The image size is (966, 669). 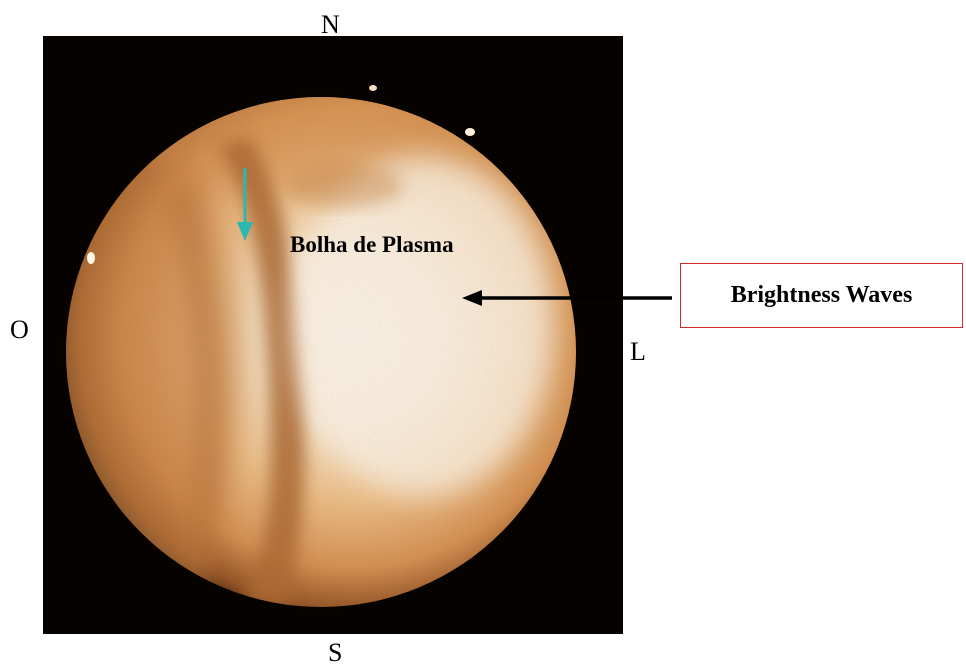 What do you see at coordinates (330, 24) in the screenshot?
I see `north-label: N` at bounding box center [330, 24].